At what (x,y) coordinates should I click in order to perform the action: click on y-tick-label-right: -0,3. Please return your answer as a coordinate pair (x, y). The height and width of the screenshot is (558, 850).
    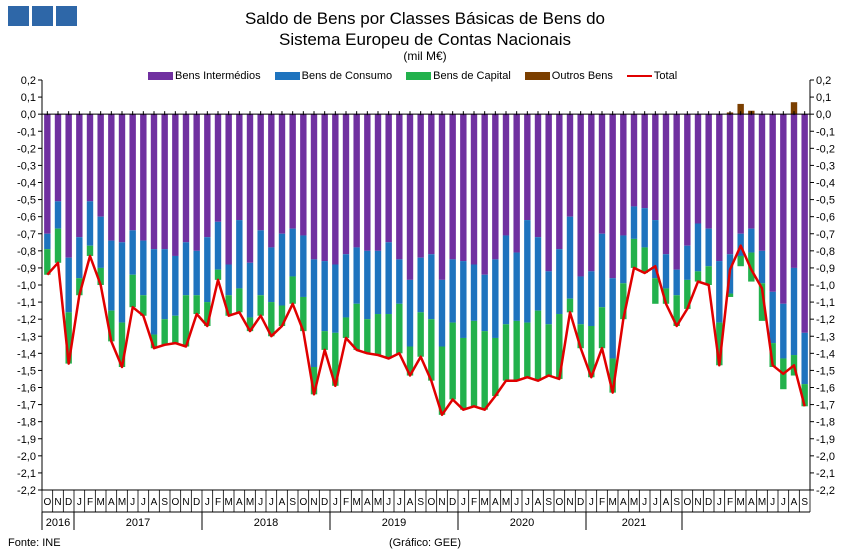
    Looking at the image, I should click on (825, 166).